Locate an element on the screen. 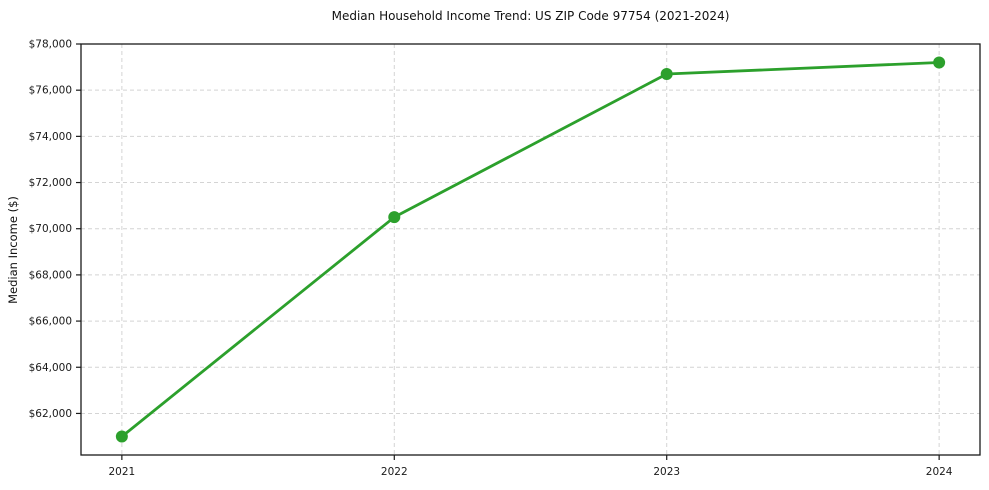 The width and height of the screenshot is (989, 490). y-tick-label: $76,000 is located at coordinates (50, 91).